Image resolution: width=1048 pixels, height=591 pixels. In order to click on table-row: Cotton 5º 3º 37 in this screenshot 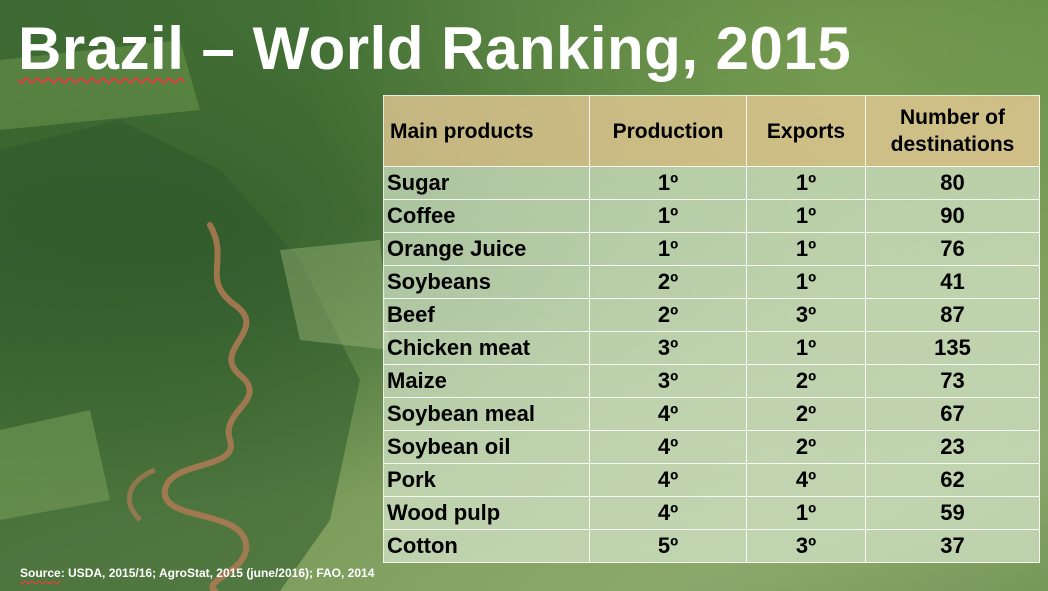, I will do `click(711, 546)`.